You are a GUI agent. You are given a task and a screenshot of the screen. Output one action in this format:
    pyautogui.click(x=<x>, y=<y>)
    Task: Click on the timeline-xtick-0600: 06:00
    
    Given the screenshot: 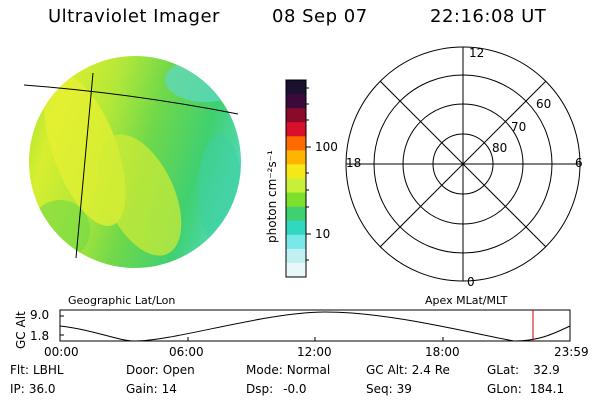 What is the action you would take?
    pyautogui.click(x=186, y=352)
    